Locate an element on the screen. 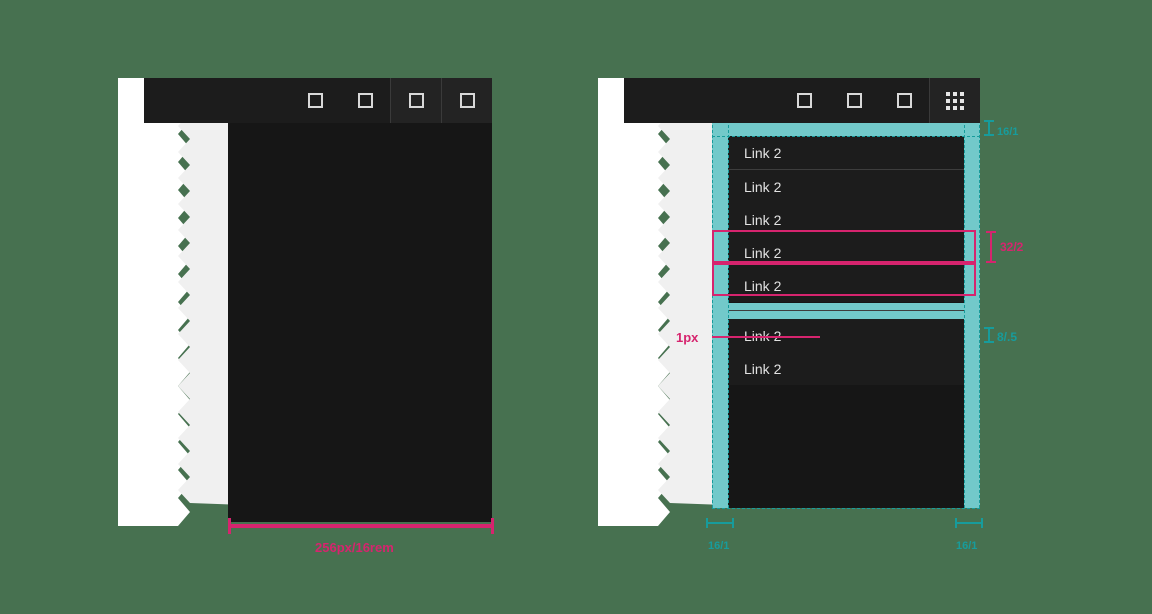 This screenshot has width=1152, height=614. guide-left-outer is located at coordinates (712, 314).